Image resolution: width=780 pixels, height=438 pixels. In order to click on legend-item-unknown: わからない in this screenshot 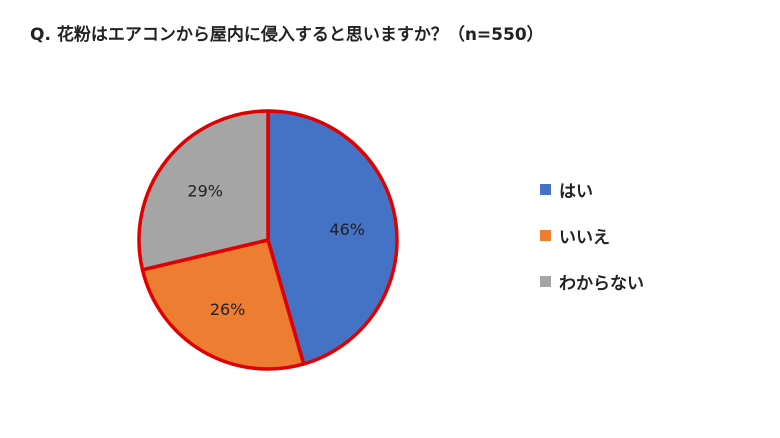, I will do `click(592, 281)`.